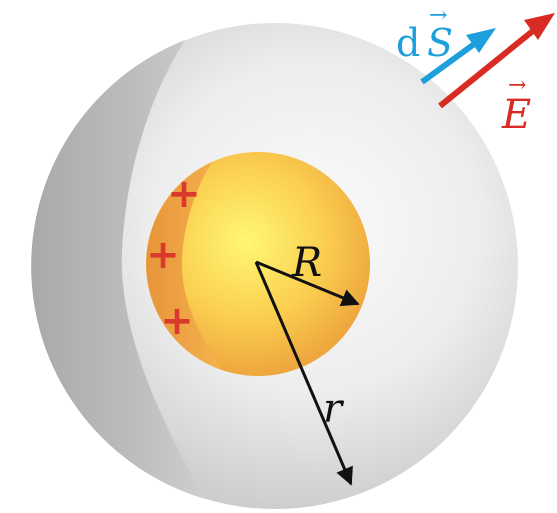  Describe the element at coordinates (487, 68) in the screenshot. I see `electric-field-arrow-shaft` at that location.